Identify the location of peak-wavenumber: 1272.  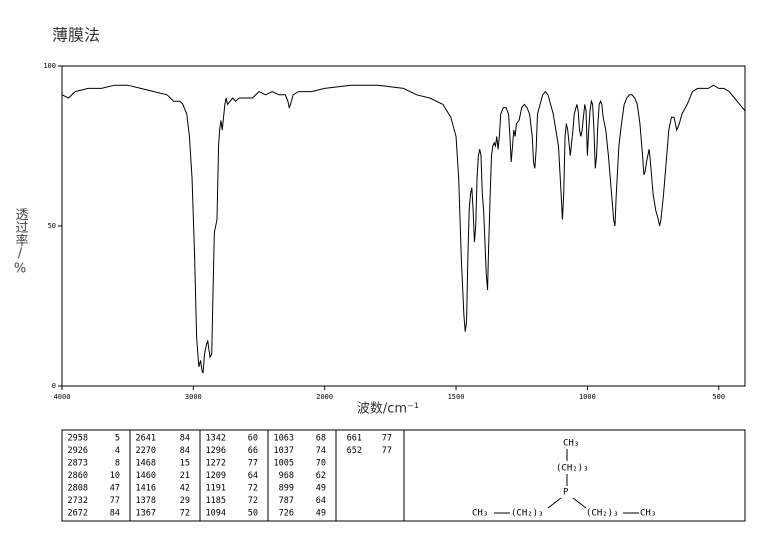
(216, 464).